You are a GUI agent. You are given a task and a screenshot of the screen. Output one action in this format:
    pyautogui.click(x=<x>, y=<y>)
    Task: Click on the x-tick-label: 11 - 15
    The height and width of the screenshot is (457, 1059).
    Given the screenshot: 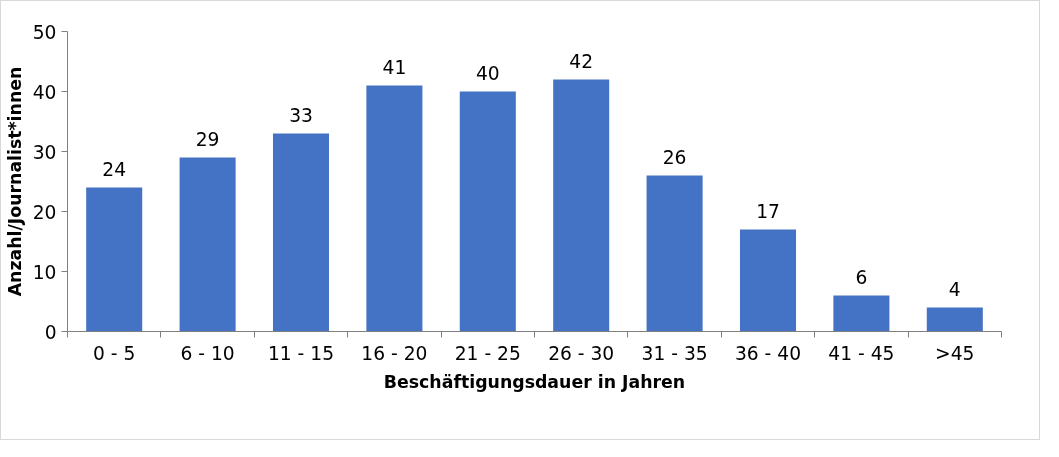 What is the action you would take?
    pyautogui.click(x=301, y=353)
    